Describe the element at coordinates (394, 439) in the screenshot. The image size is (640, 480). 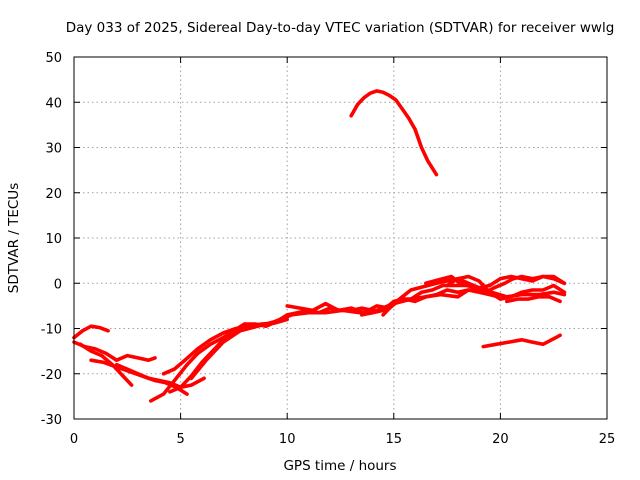
I see `x-tick-label: 15` at that location.